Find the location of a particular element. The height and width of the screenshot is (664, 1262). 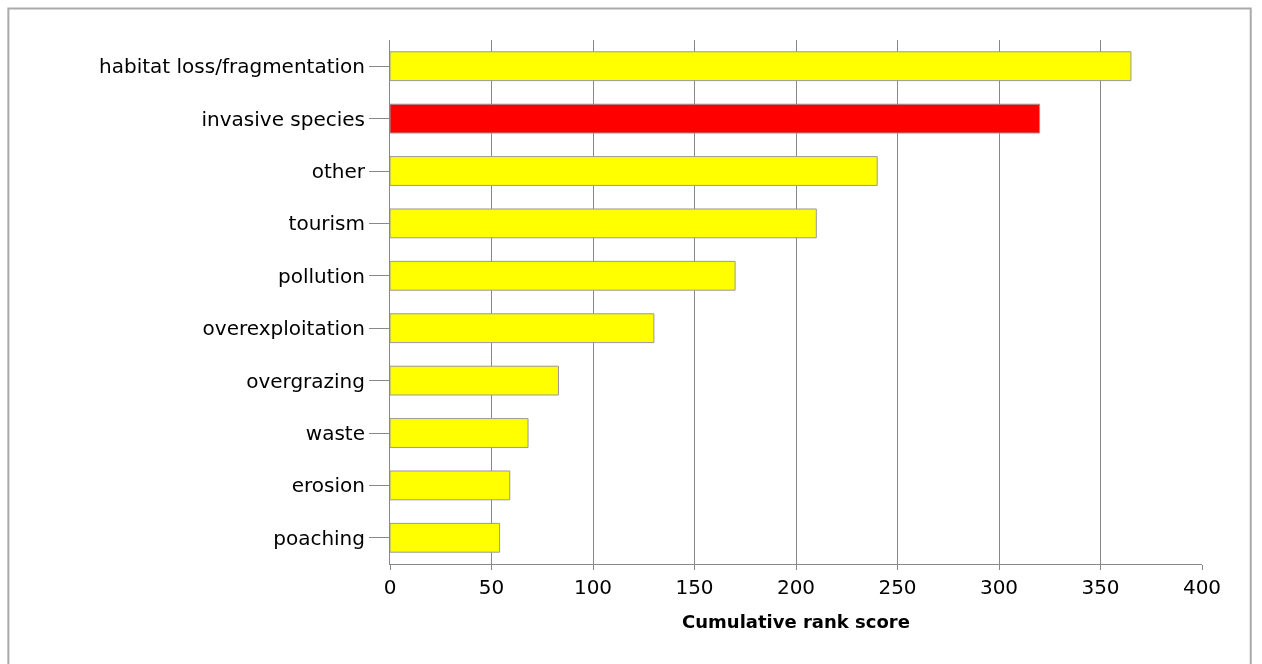

y-tick-label: invasive species is located at coordinates (283, 118).